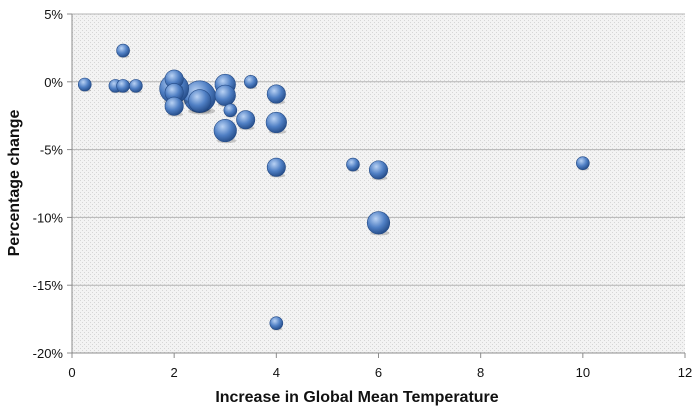 This screenshot has width=695, height=408. I want to click on x-tick-label: 6, so click(378, 372).